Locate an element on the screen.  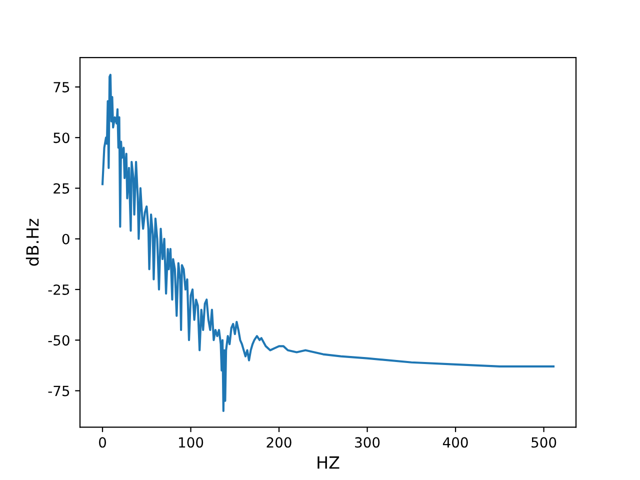
x-tick-label: 300 is located at coordinates (367, 442).